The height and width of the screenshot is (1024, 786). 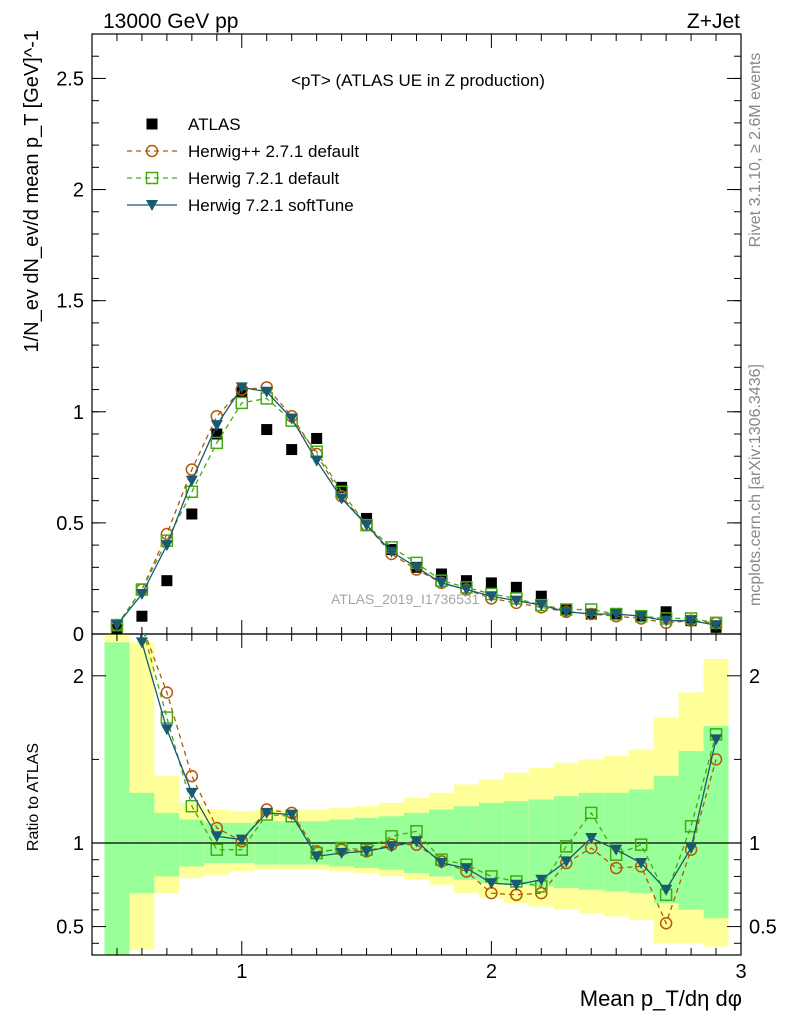 I want to click on legend-label: Herwig 7.2.1 softTune, so click(x=271, y=205).